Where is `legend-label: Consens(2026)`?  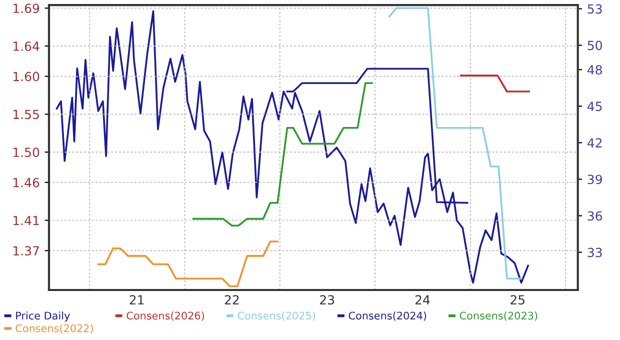 legend-label: Consens(2026) is located at coordinates (165, 316).